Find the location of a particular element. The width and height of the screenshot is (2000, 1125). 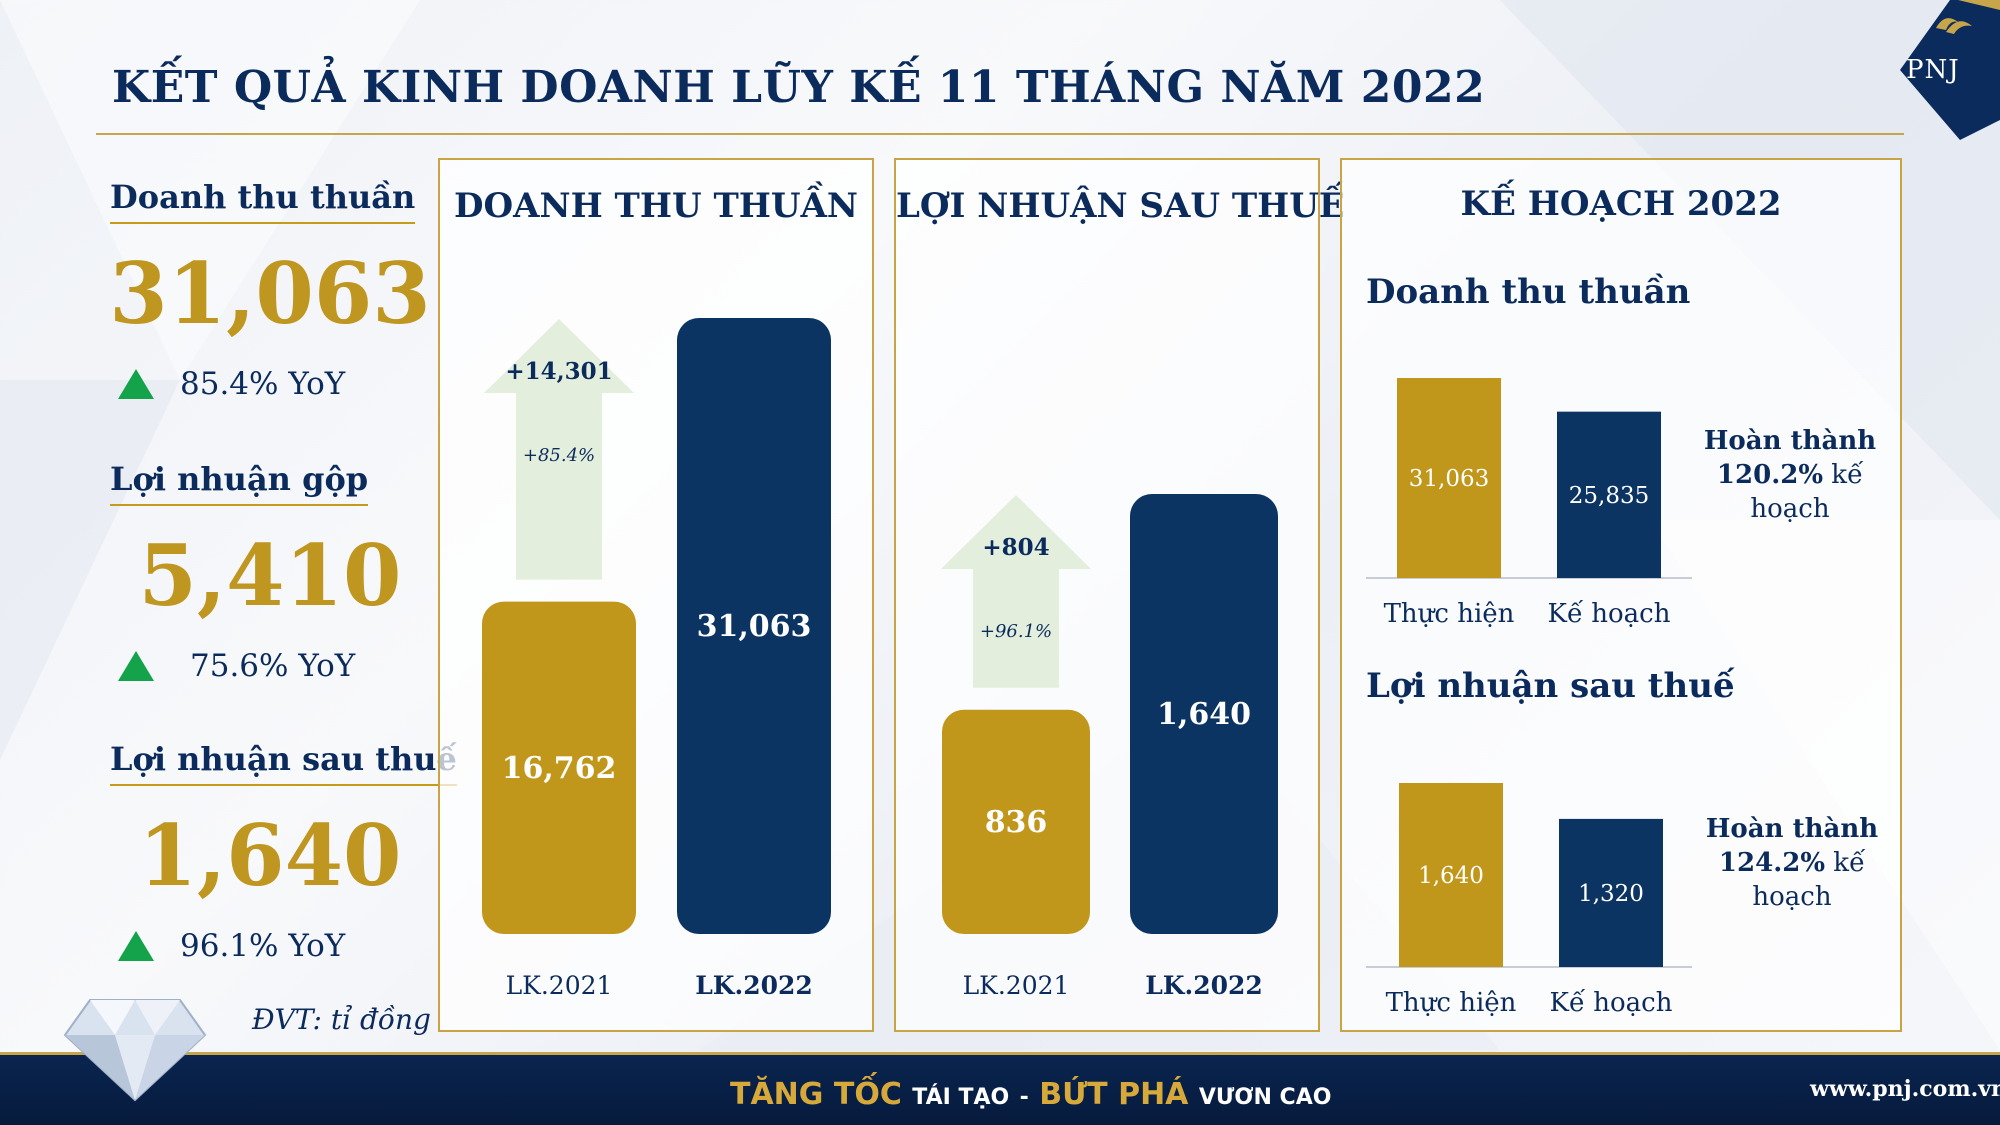

pnj-logo is located at coordinates (1950, 70).